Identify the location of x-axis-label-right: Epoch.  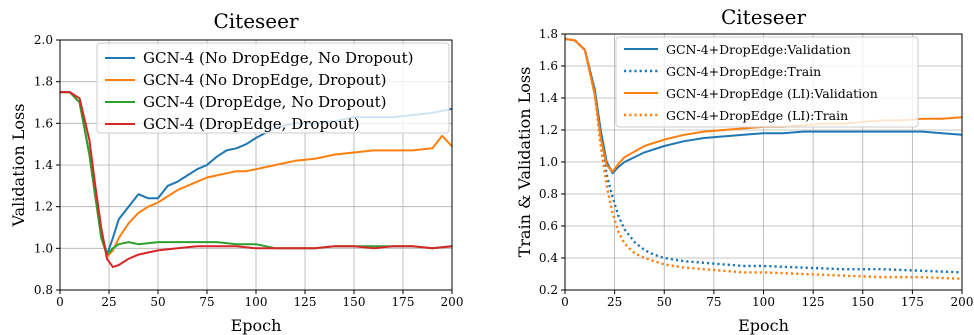
(763, 325).